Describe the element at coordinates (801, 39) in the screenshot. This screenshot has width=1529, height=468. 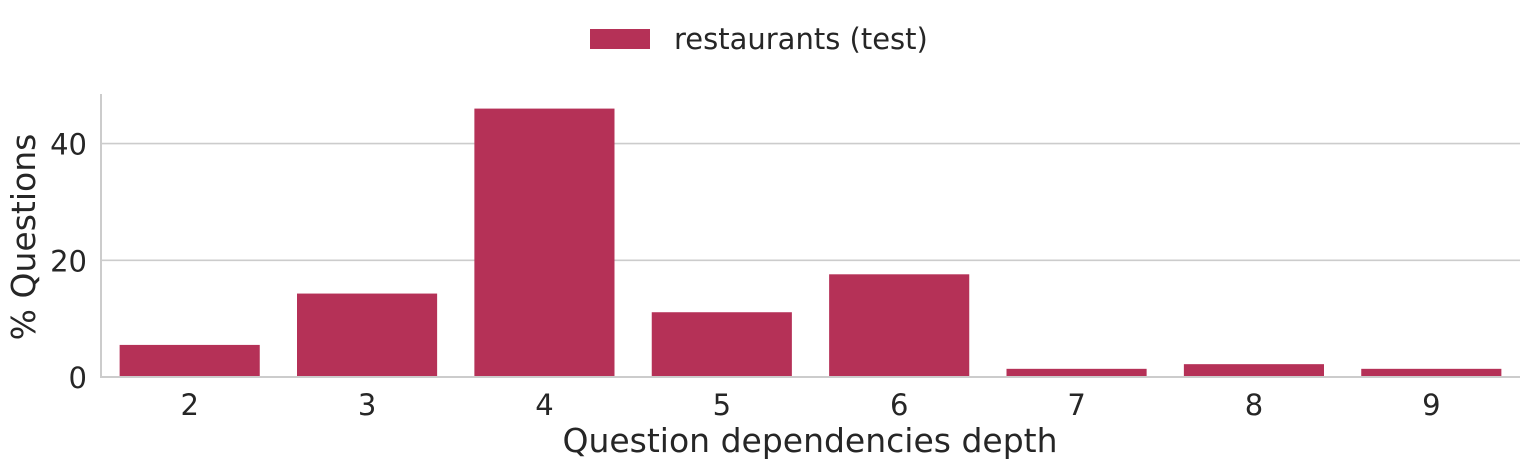
I see `legend-label: restaurants (test)` at that location.